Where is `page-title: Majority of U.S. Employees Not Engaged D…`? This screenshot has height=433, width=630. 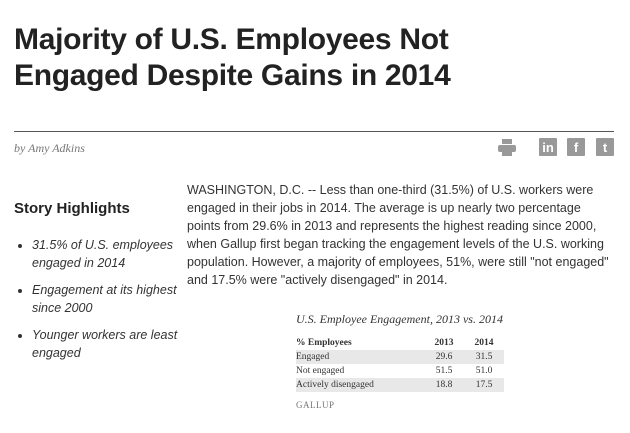 page-title: Majority of U.S. Employees Not Engaged D… is located at coordinates (232, 57).